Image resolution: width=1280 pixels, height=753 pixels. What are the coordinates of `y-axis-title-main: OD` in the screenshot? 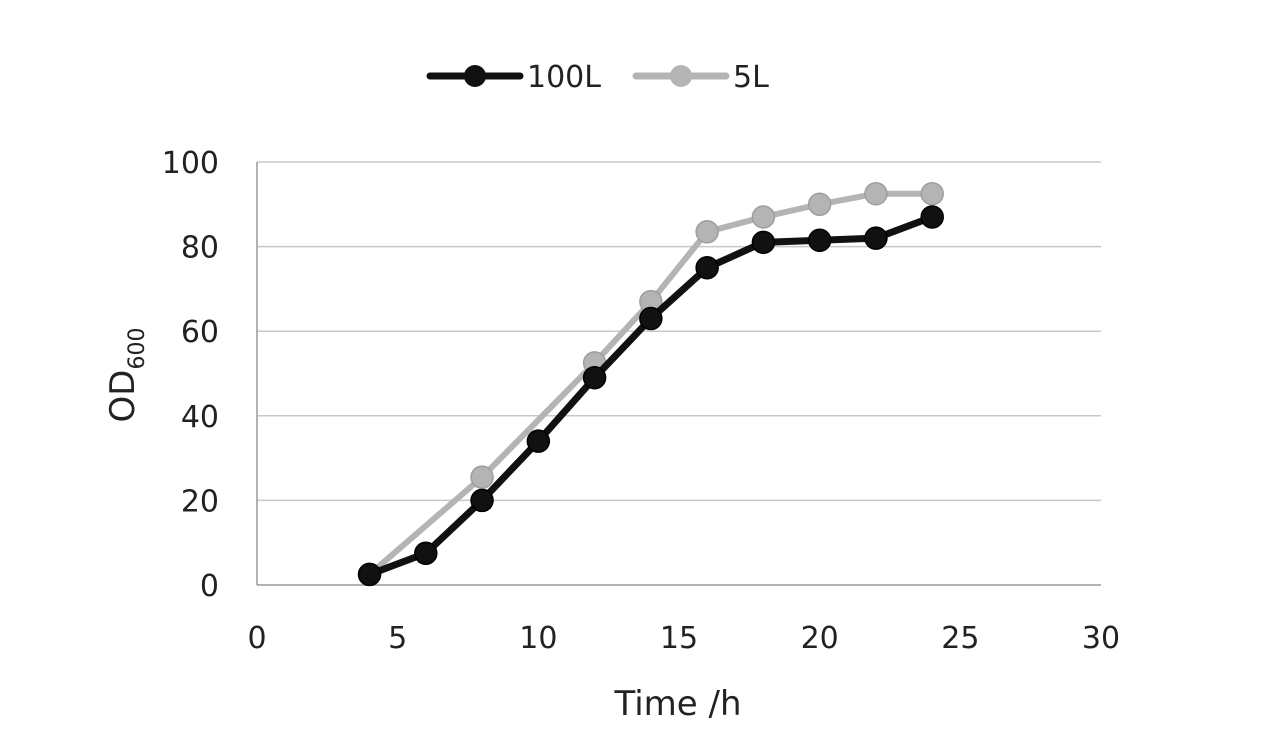 It's located at (123, 396).